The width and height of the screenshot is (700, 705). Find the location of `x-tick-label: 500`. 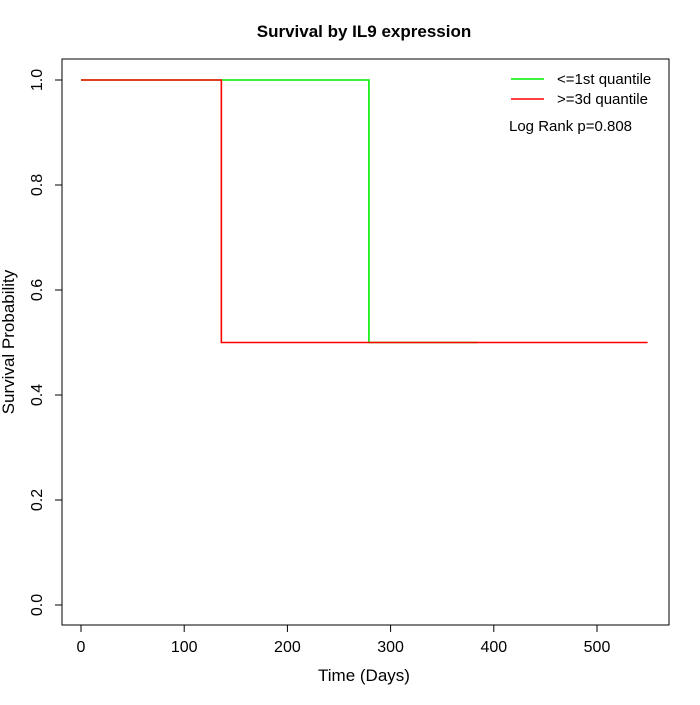

x-tick-label: 500 is located at coordinates (597, 647).